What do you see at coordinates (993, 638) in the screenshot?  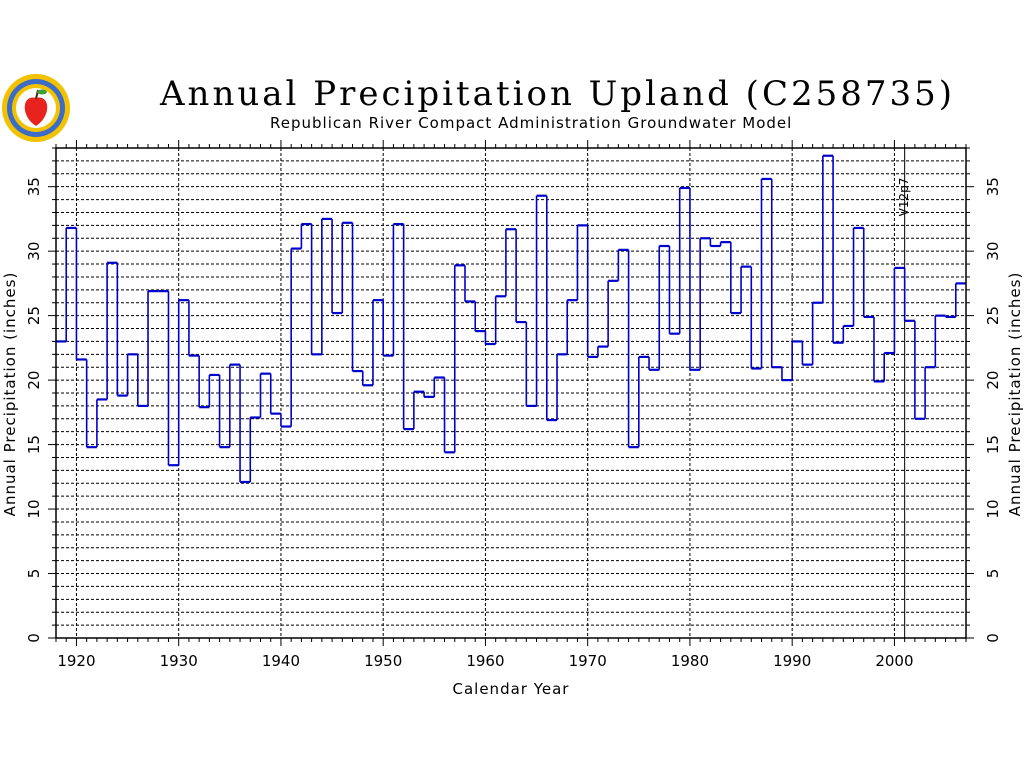 I see `y-tick-label-right: 0` at bounding box center [993, 638].